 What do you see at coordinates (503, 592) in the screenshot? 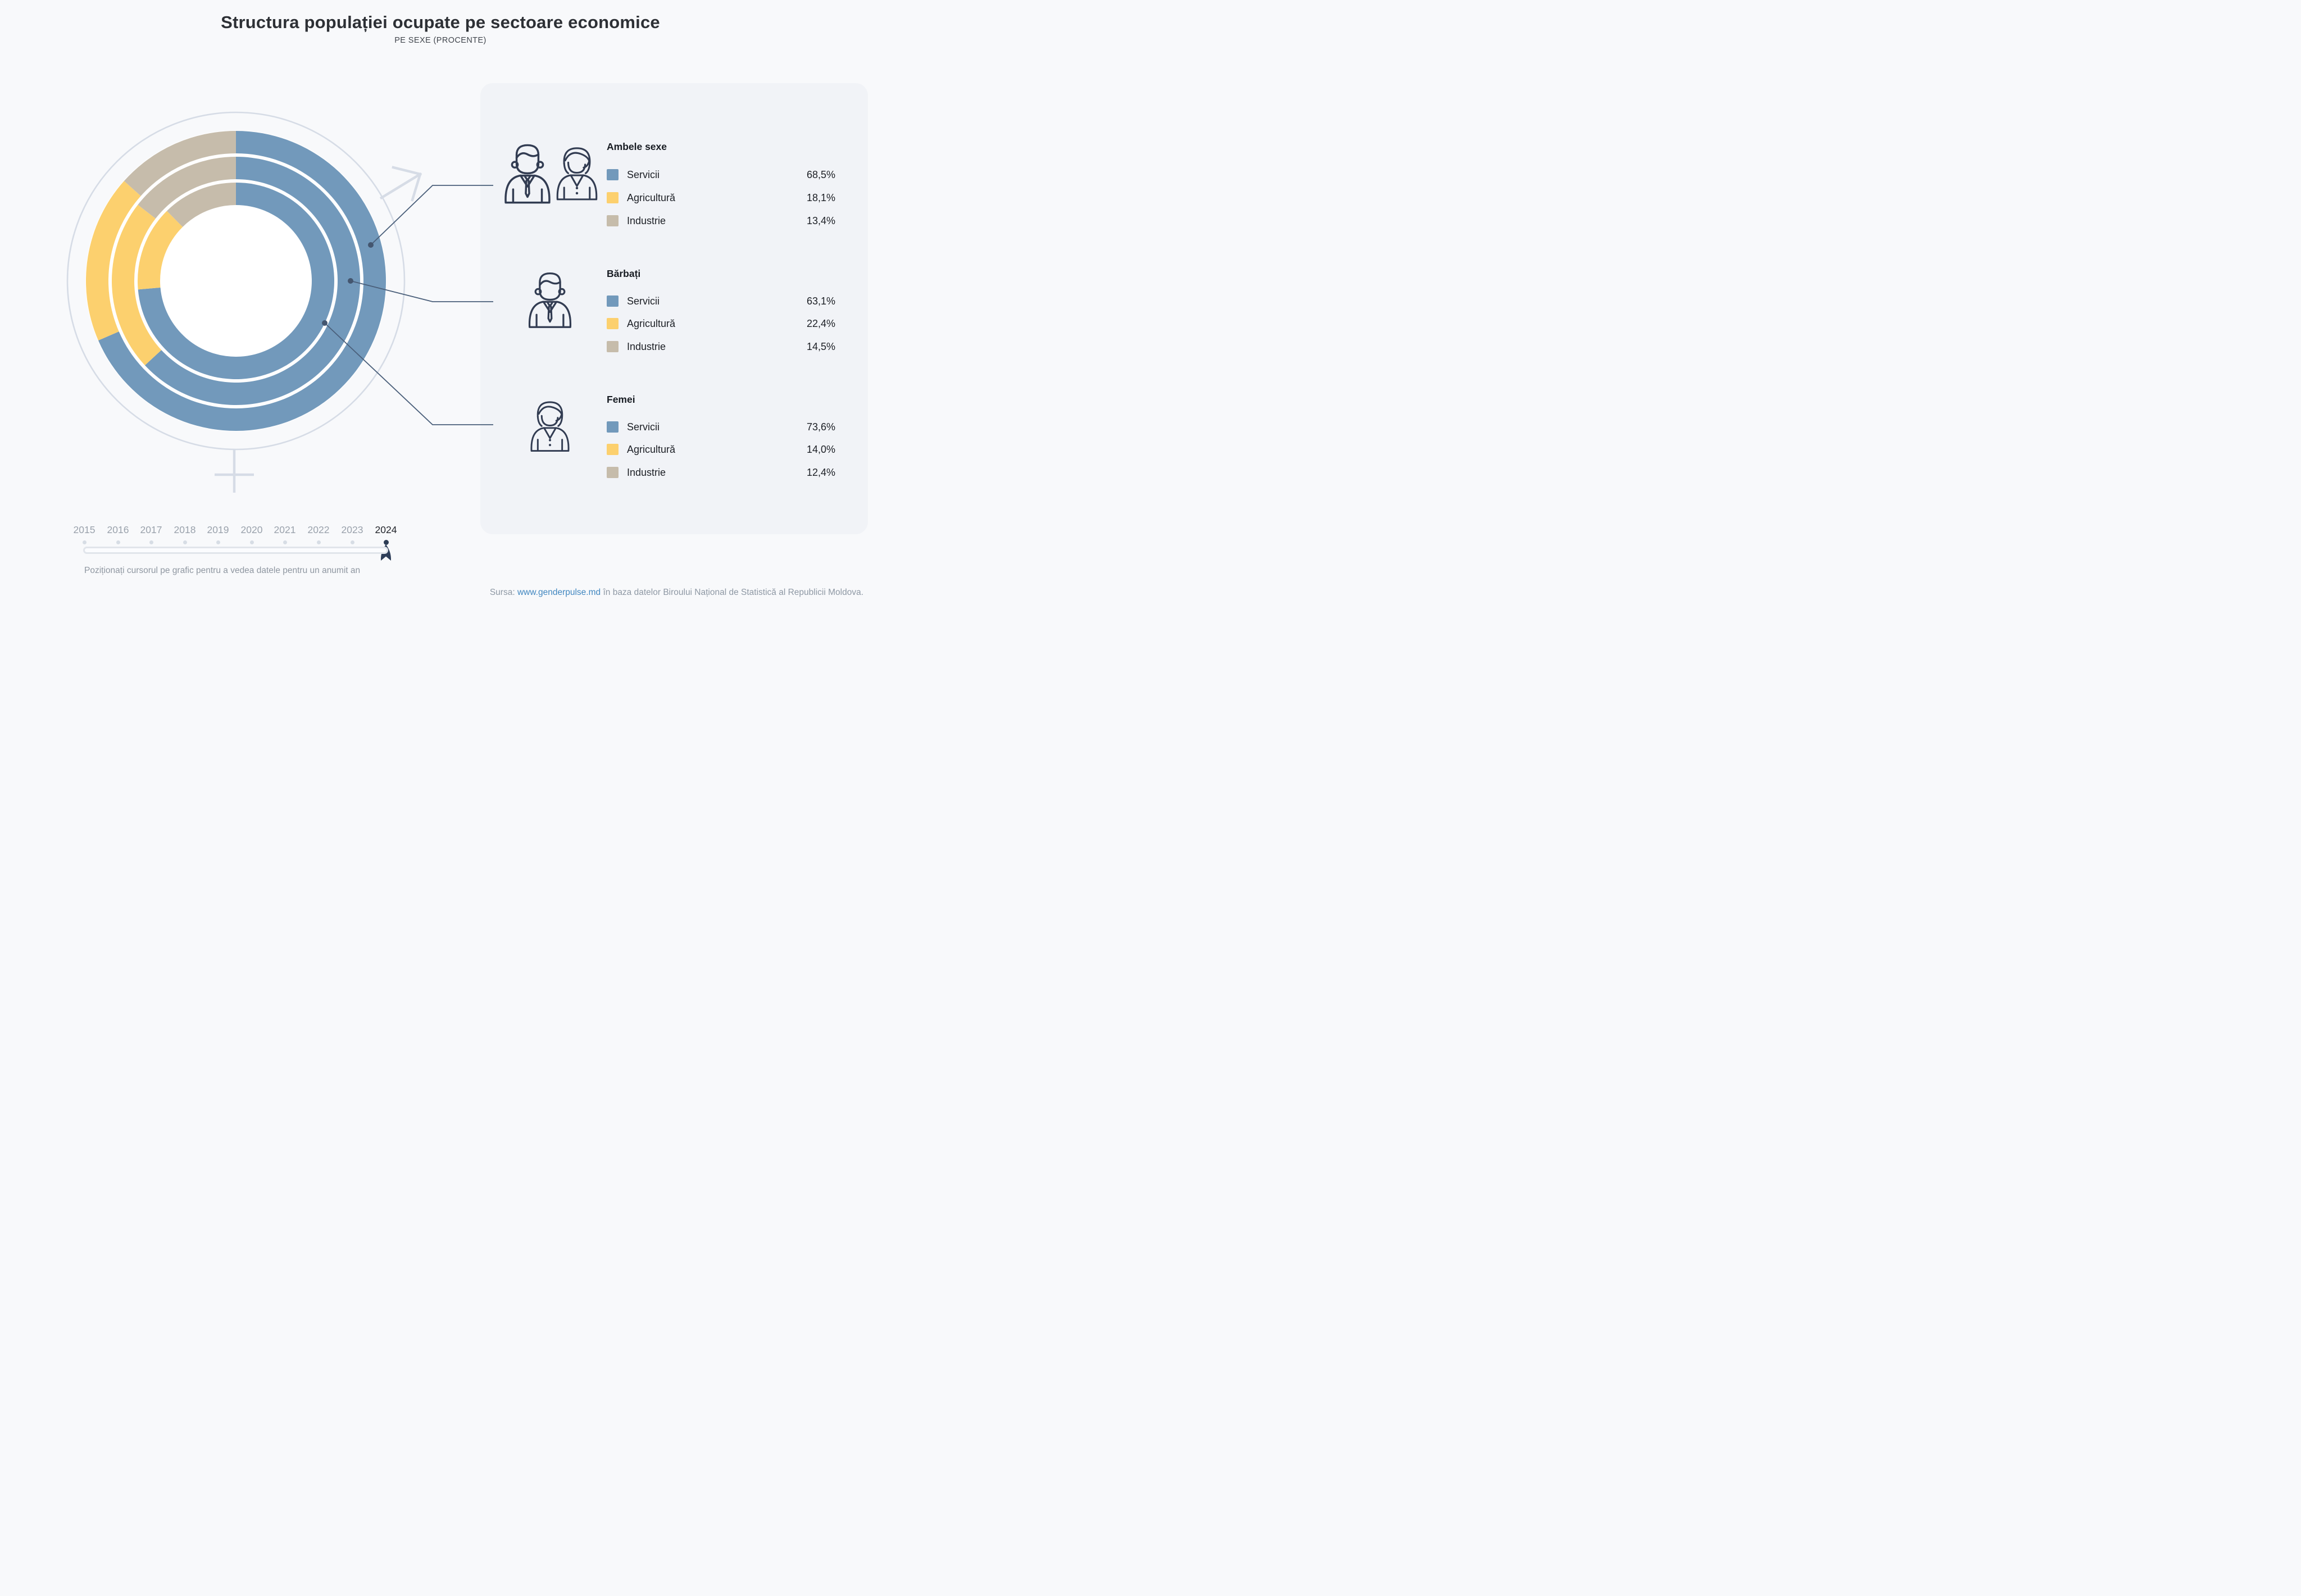
I see `source-prefix: Sursa:` at bounding box center [503, 592].